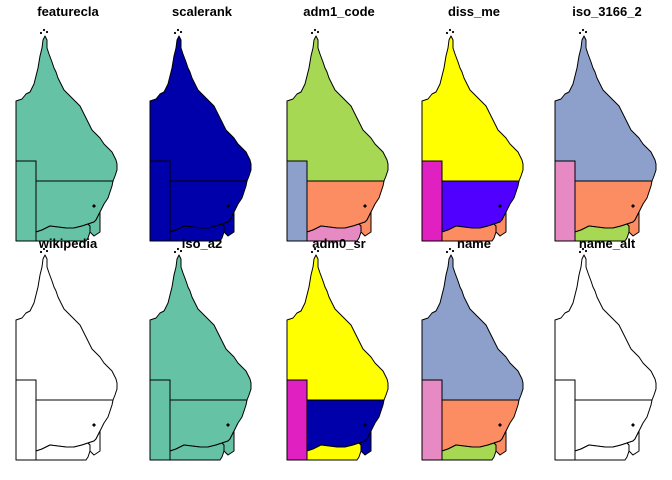  I want to click on map-panel-iso-3166-2: iso_3166_2, so click(605, 123).